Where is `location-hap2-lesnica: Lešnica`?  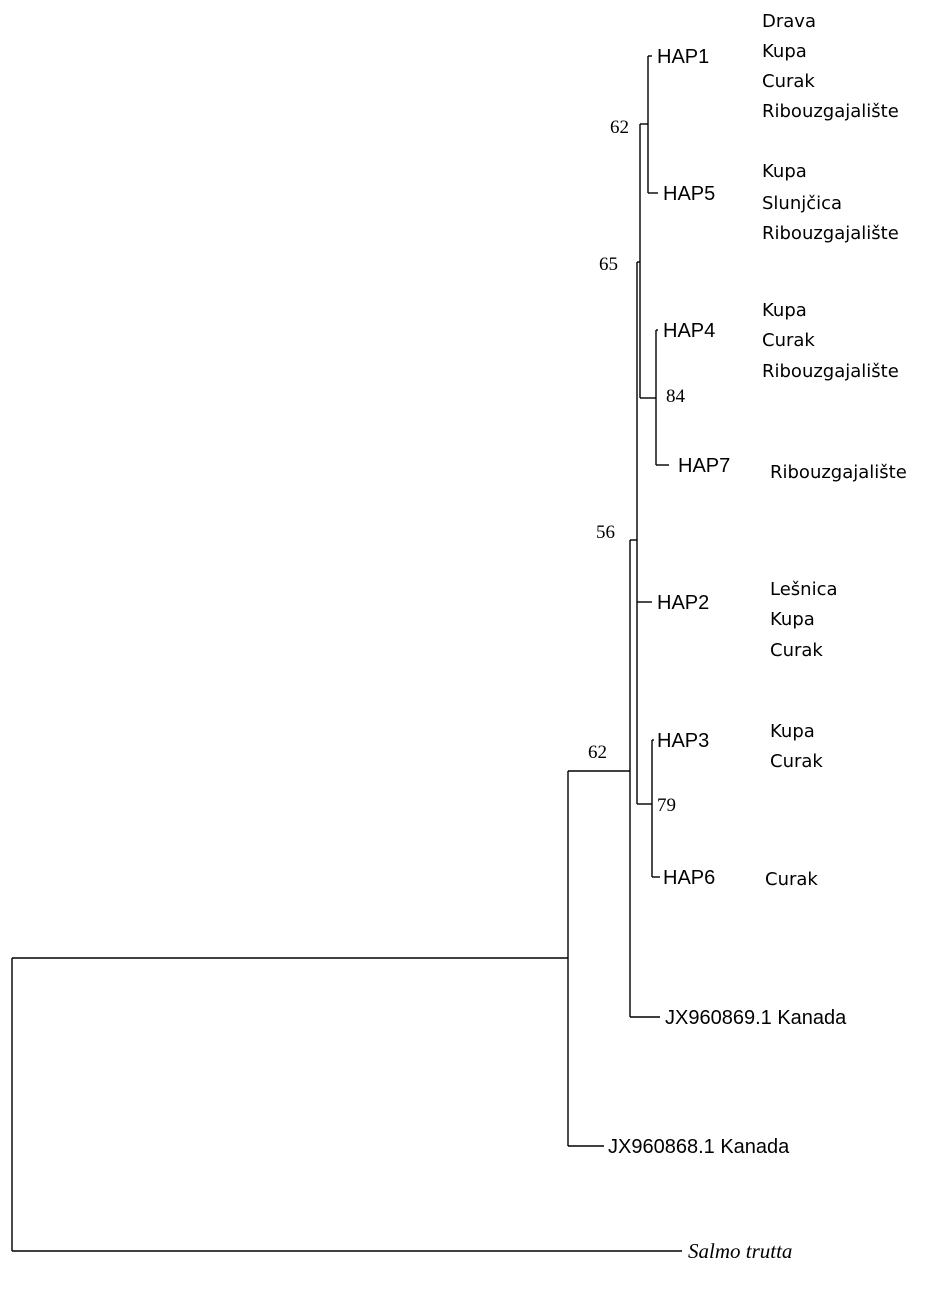 location-hap2-lesnica: Lešnica is located at coordinates (804, 589).